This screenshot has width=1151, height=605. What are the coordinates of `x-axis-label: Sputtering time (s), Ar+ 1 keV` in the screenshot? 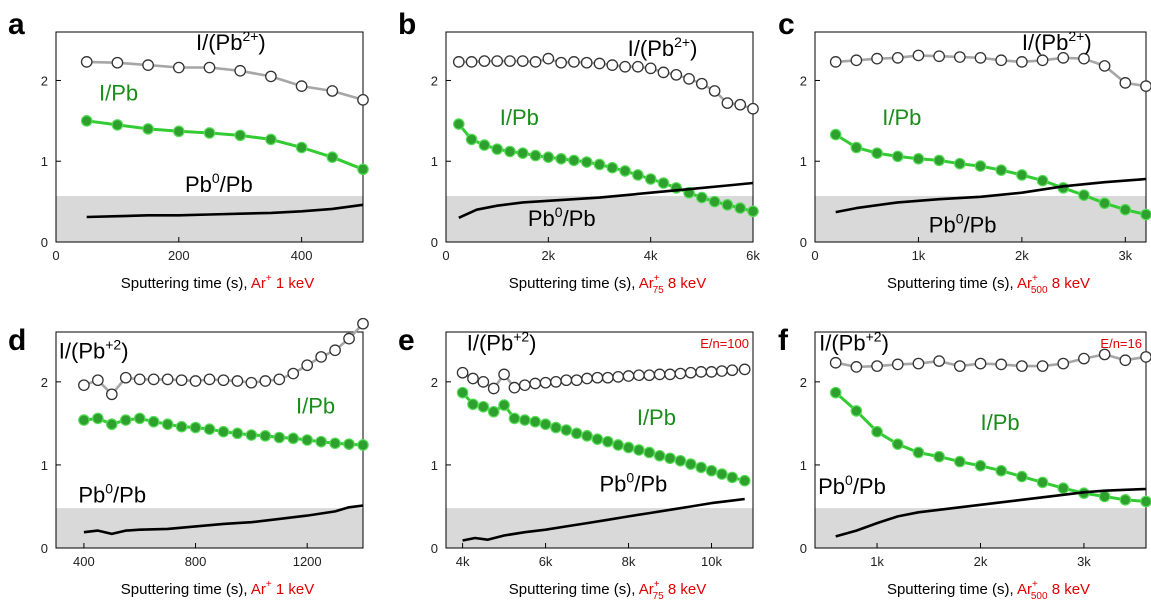 It's located at (217, 282).